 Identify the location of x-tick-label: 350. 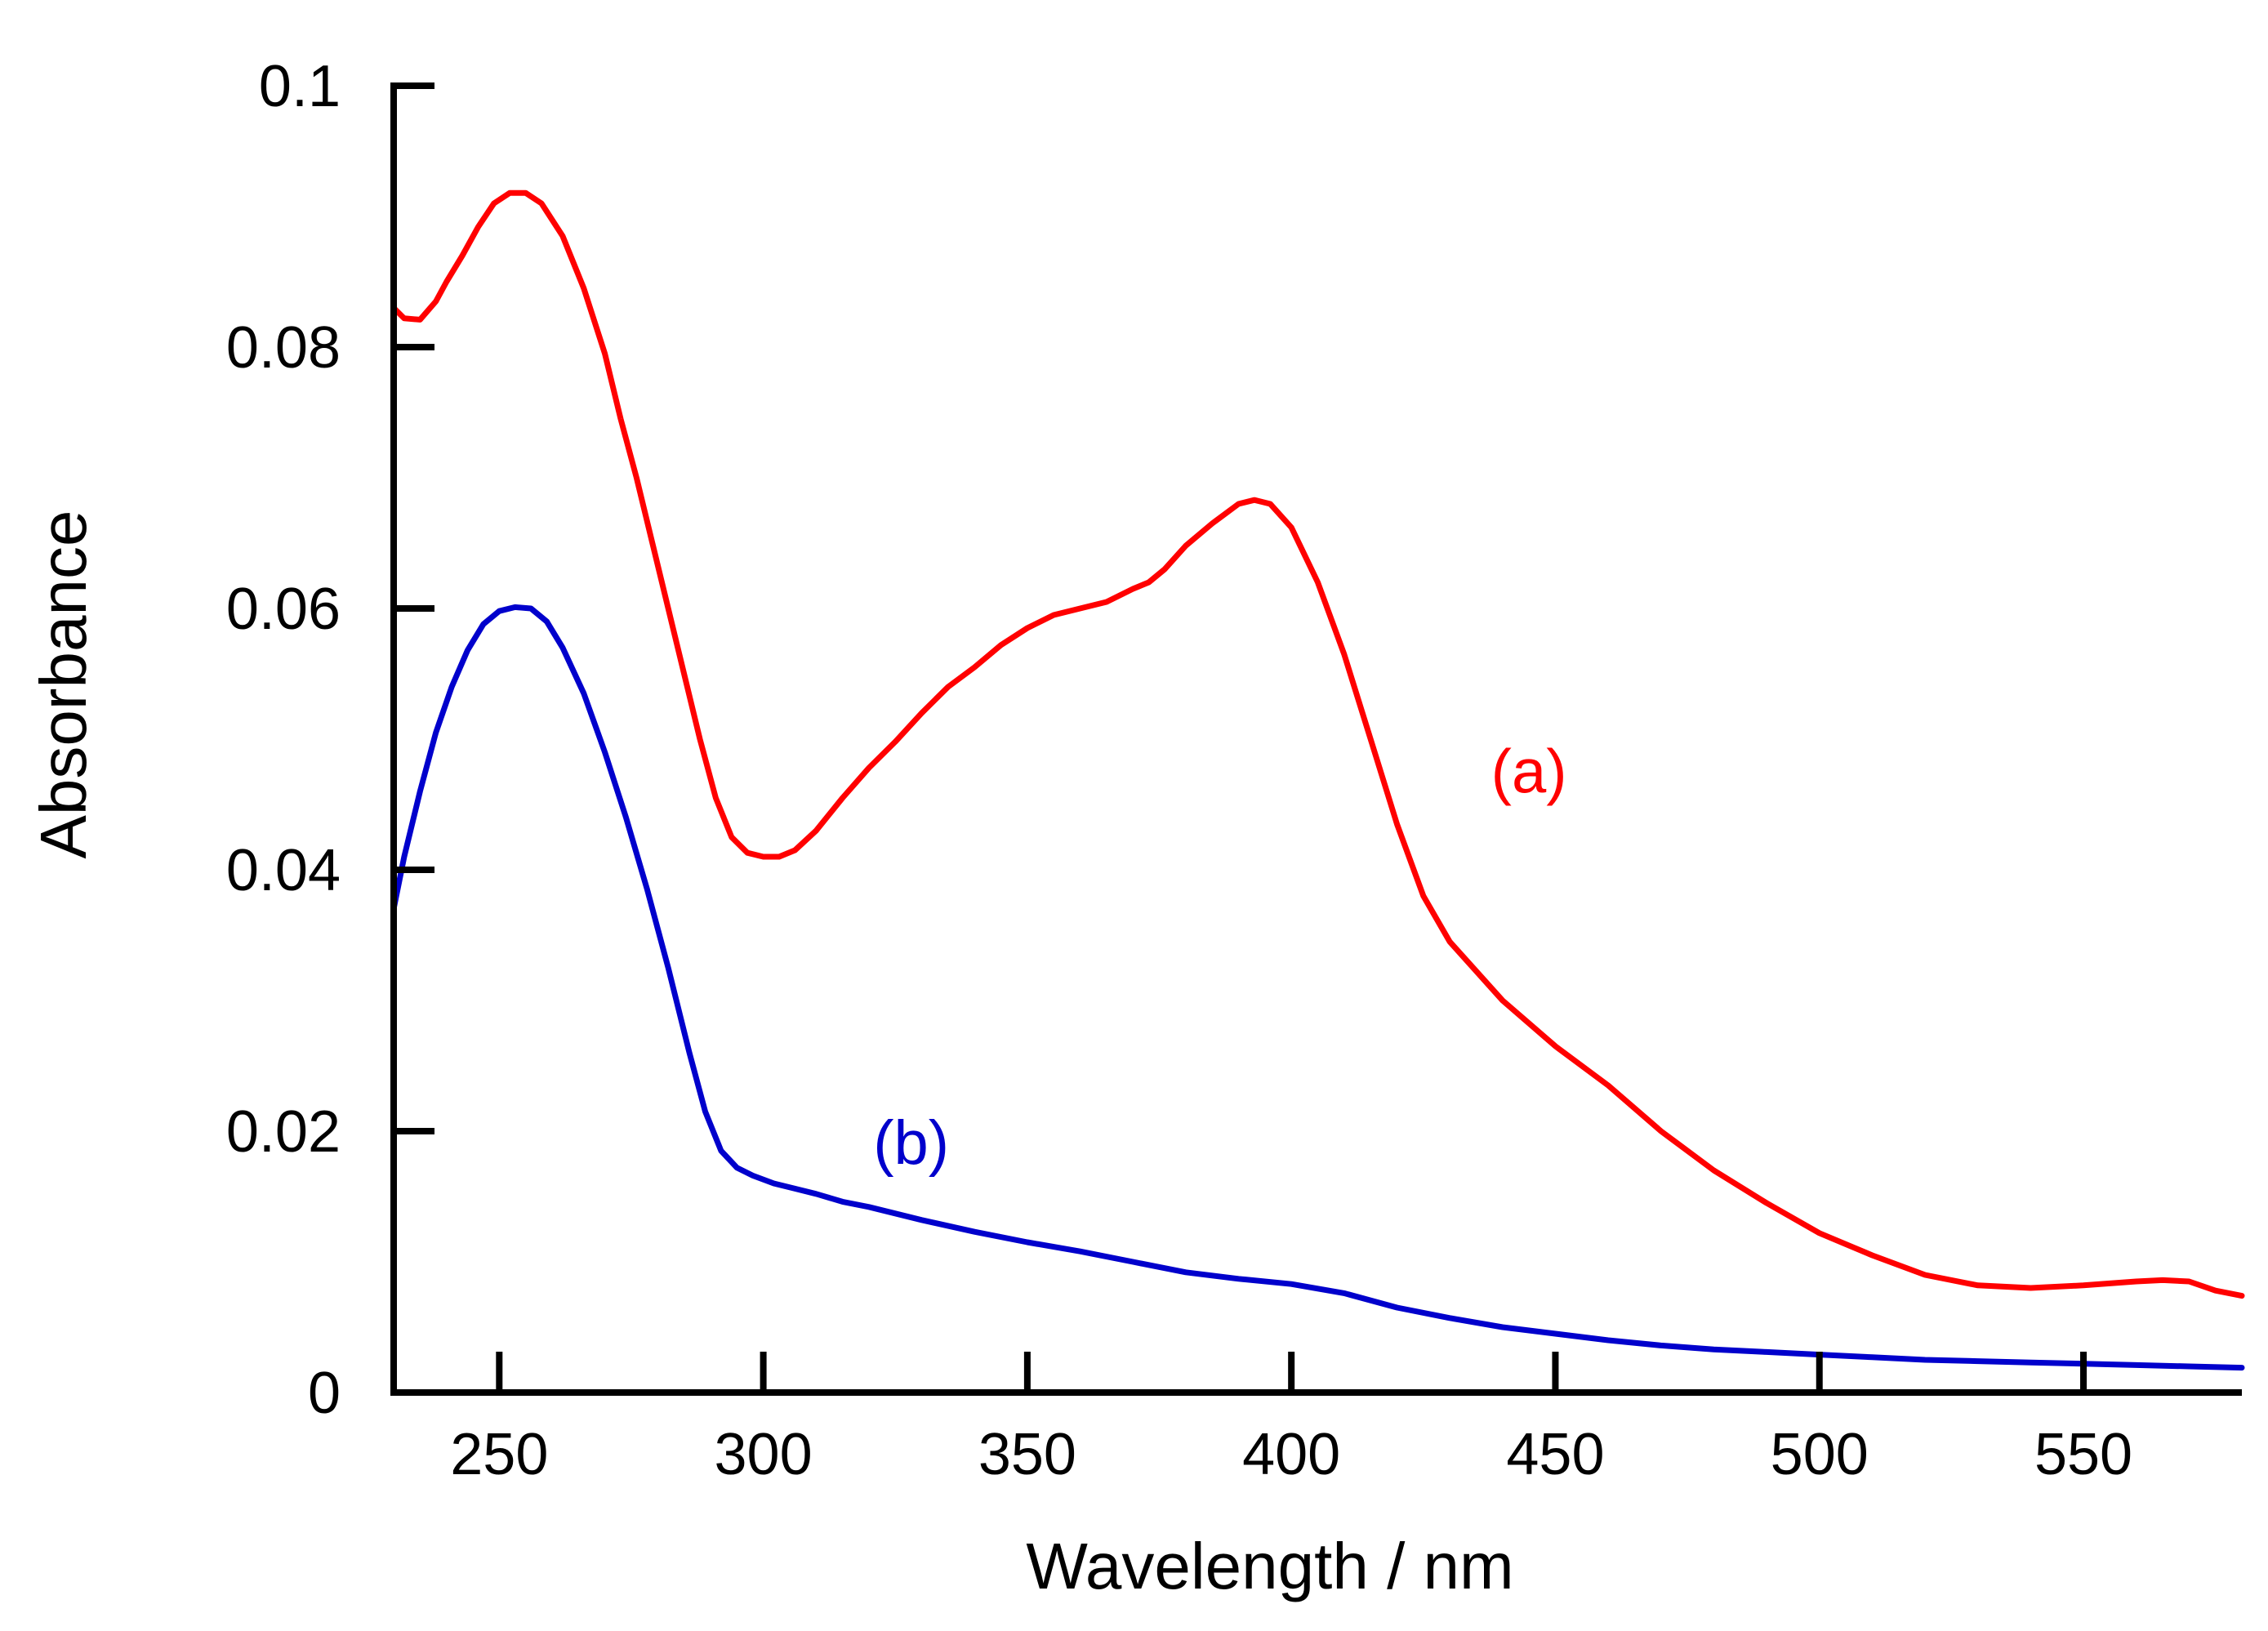
(1027, 1454).